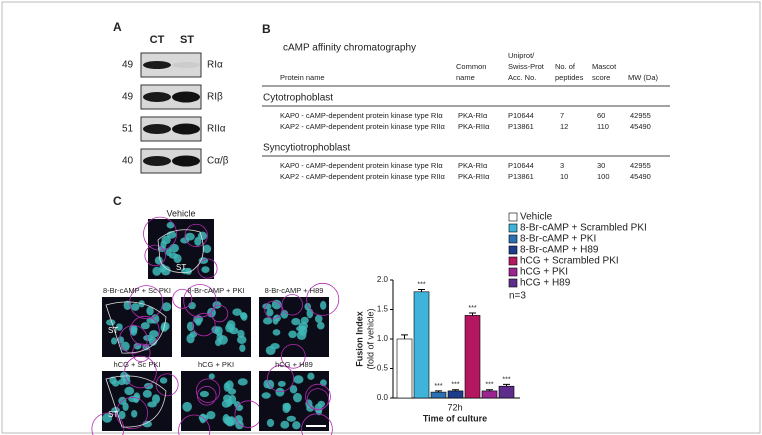 Image resolution: width=762 pixels, height=435 pixels. I want to click on table-cell: 7, so click(562, 115).